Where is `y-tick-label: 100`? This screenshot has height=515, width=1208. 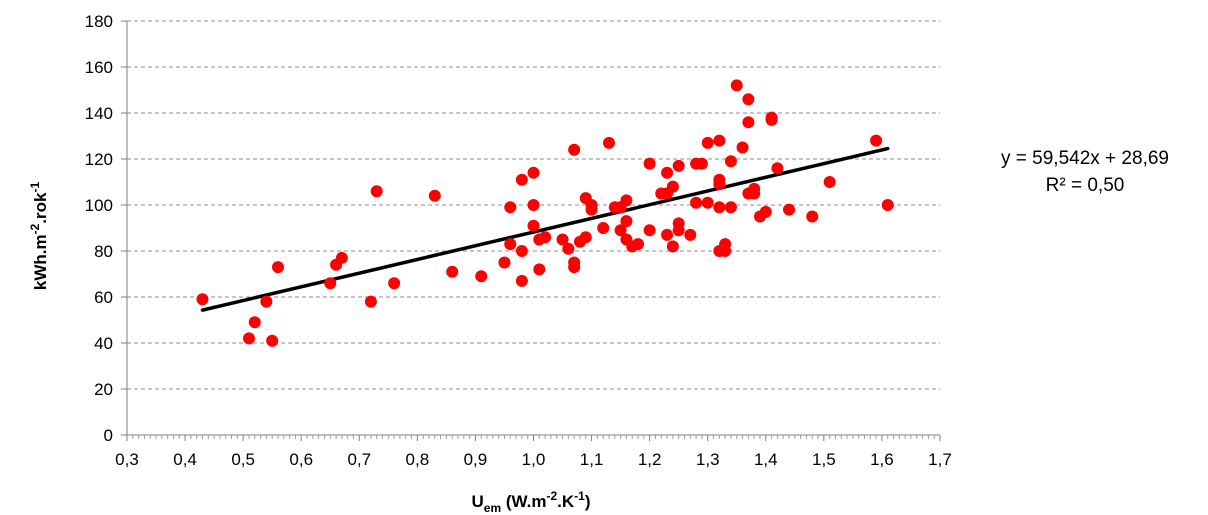 y-tick-label: 100 is located at coordinates (99, 205).